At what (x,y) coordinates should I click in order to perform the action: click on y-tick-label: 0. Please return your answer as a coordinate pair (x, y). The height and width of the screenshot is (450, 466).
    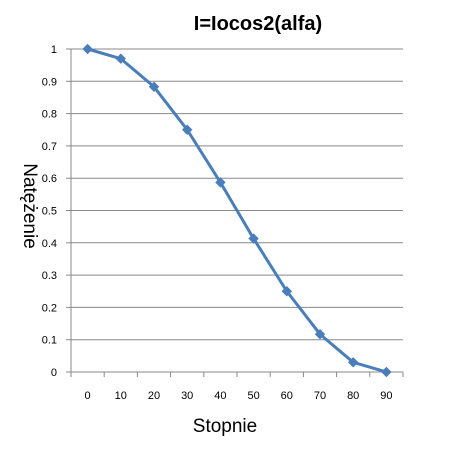
    Looking at the image, I should click on (54, 373).